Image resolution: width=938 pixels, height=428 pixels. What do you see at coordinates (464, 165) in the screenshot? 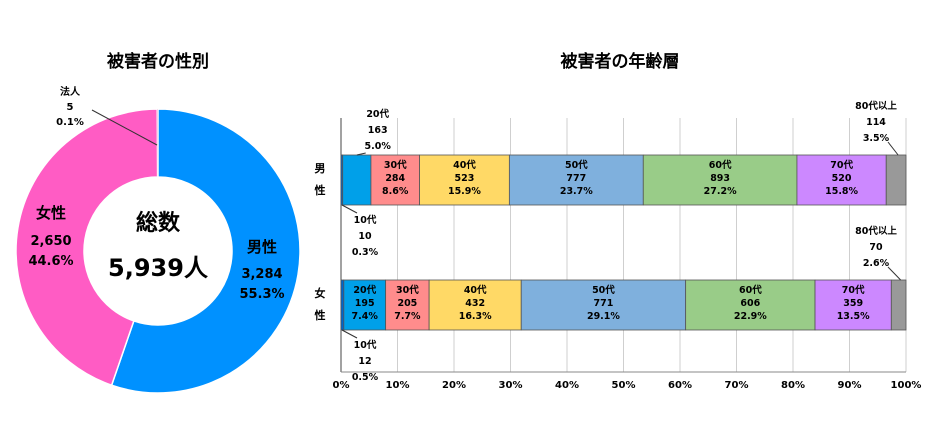
I see `segment-label-0-3-0: 40代` at bounding box center [464, 165].